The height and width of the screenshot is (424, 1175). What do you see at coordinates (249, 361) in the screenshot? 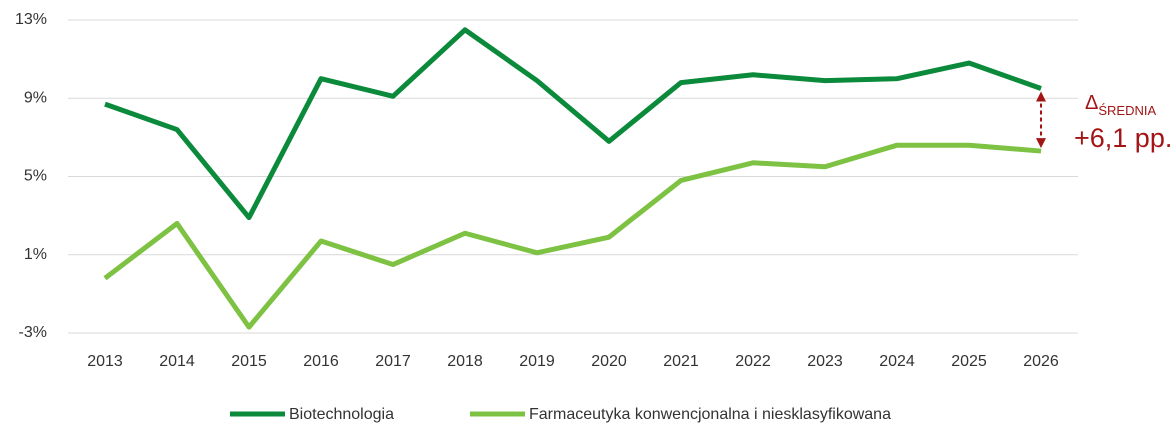
I see `x-tick-label: 2015` at bounding box center [249, 361].